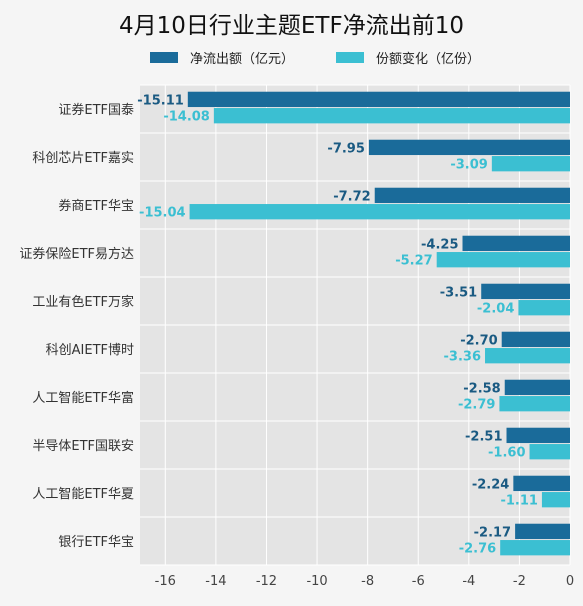  Describe the element at coordinates (476, 405) in the screenshot. I see `data-label: -2.79` at that location.